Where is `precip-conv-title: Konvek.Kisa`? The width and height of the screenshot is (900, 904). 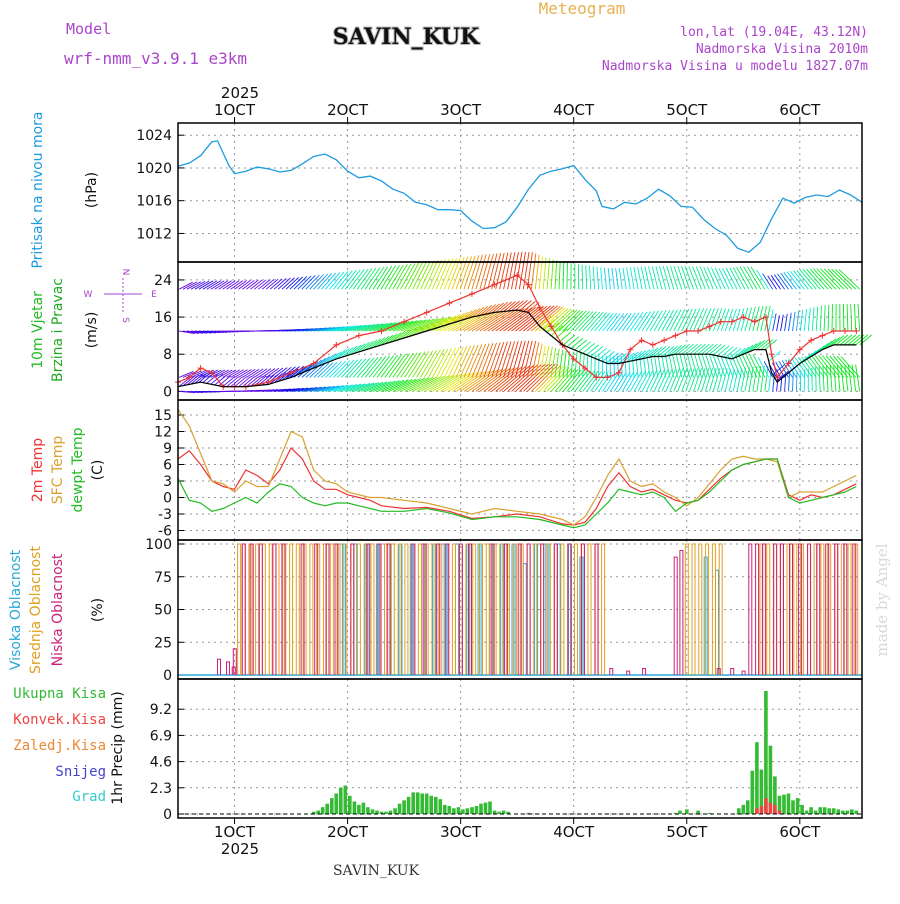
precip-conv-title: Konvek.Kisa is located at coordinates (59, 720).